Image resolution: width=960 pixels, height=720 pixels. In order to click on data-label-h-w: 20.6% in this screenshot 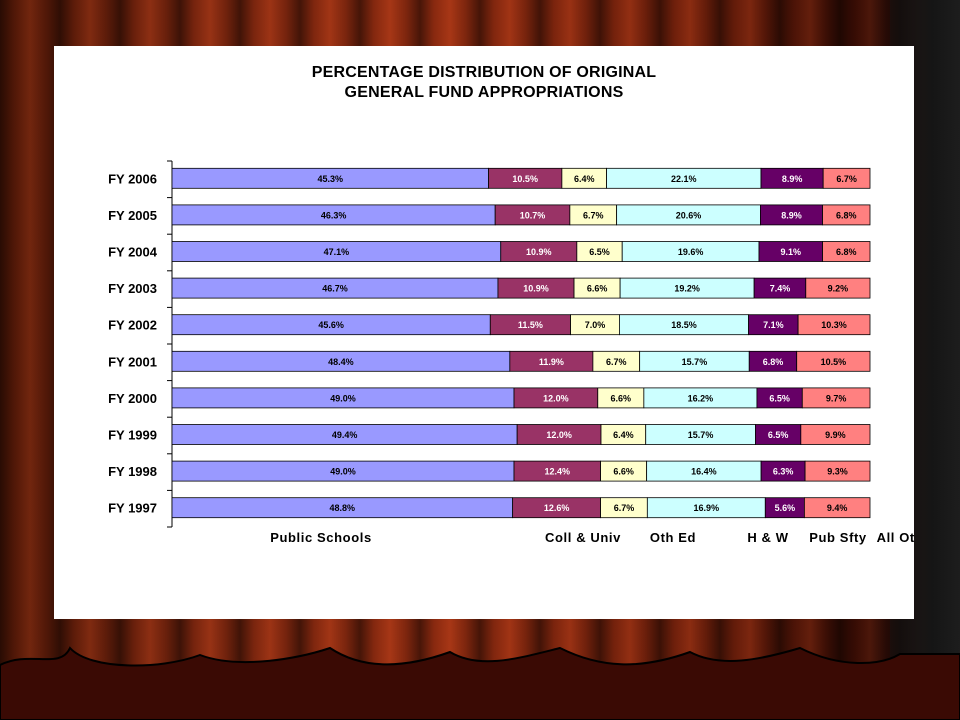, I will do `click(689, 215)`.